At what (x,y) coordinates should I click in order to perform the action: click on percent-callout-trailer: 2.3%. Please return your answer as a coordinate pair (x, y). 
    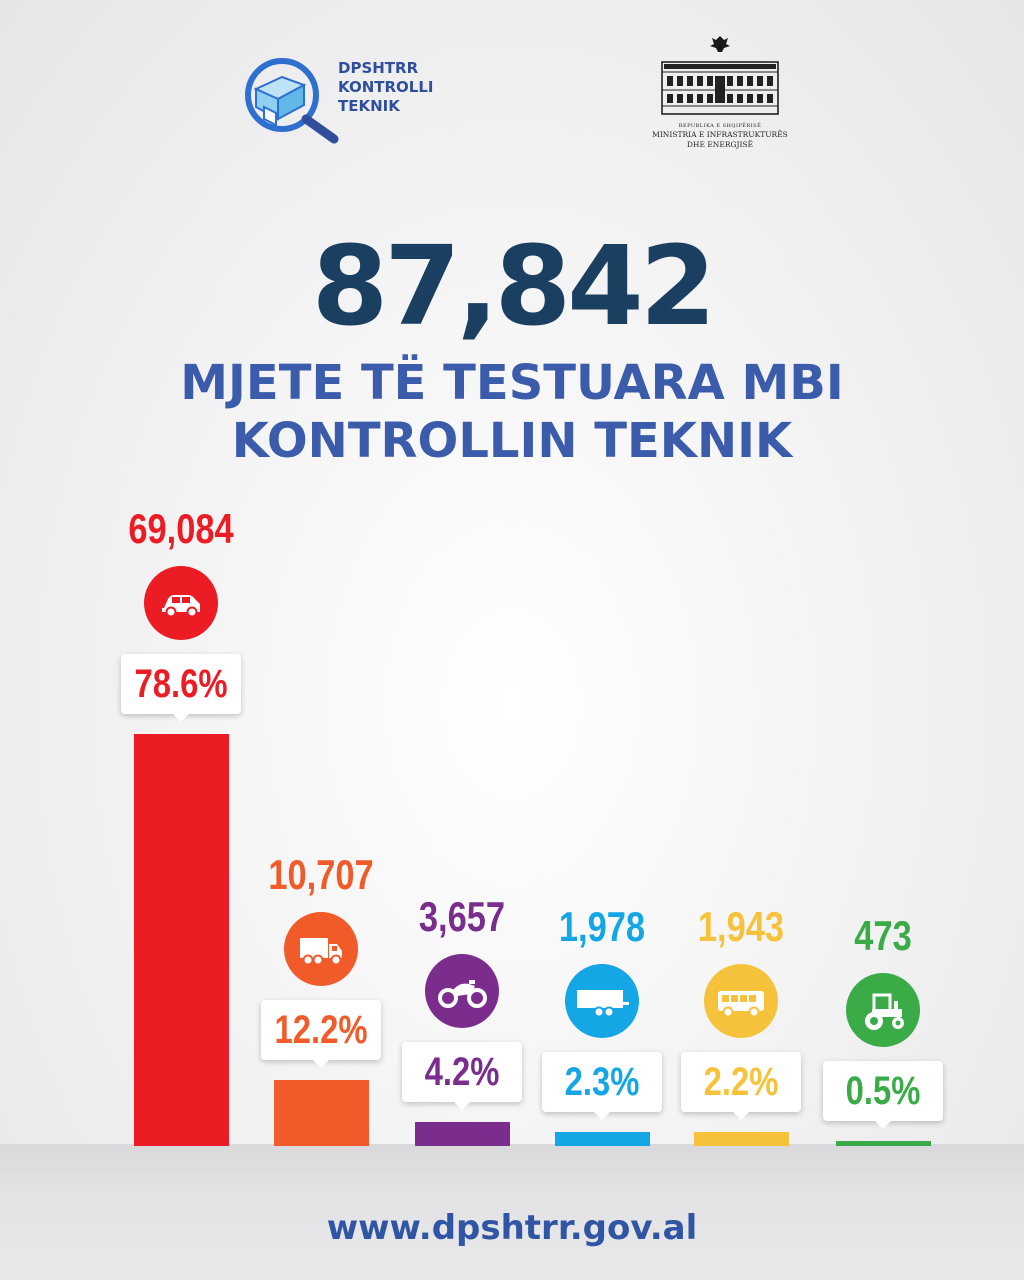
    Looking at the image, I should click on (602, 1086).